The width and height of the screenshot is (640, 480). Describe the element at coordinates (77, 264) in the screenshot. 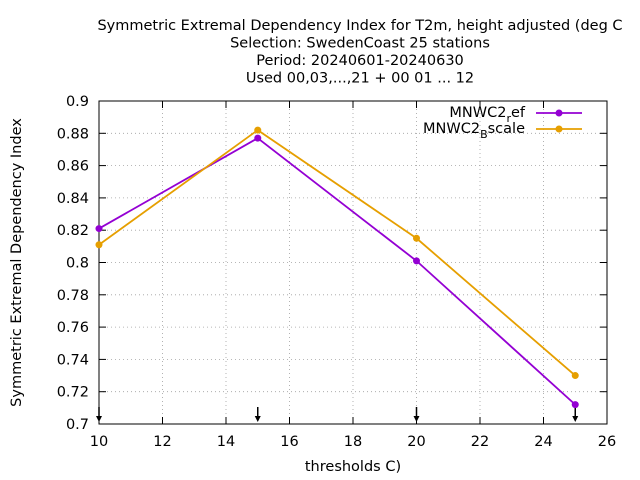

I see `y-tick-label: 0.8` at that location.